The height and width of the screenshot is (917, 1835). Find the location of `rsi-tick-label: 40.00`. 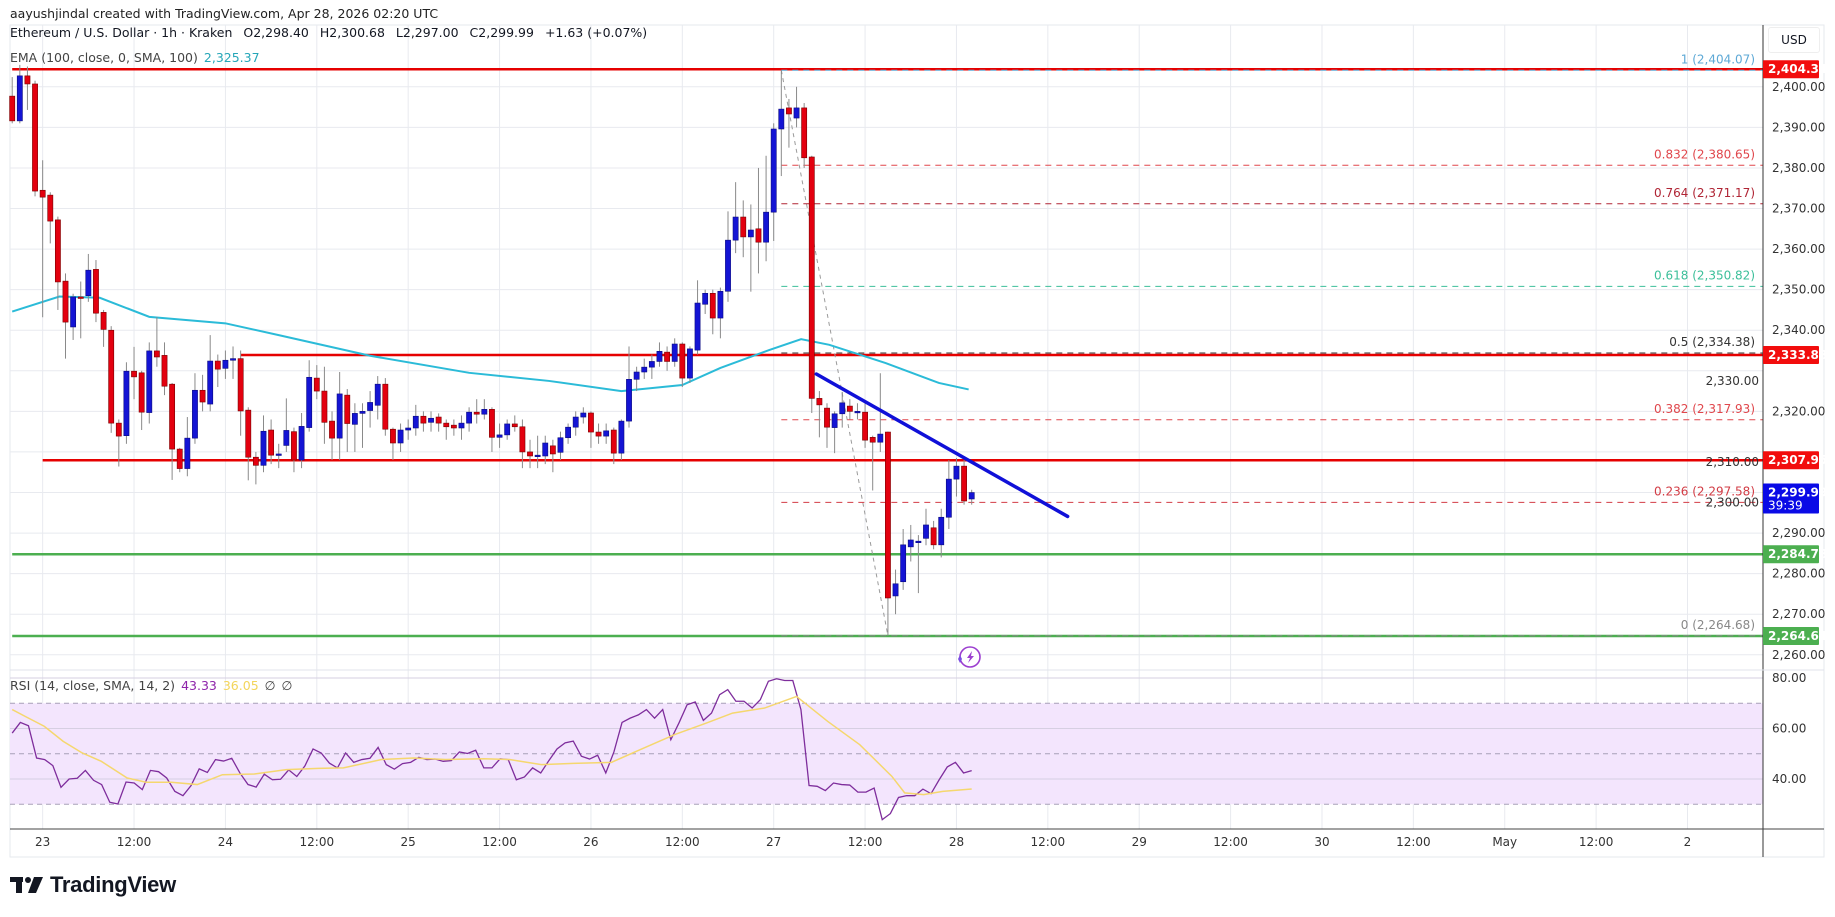

rsi-tick-label: 40.00 is located at coordinates (1789, 779).